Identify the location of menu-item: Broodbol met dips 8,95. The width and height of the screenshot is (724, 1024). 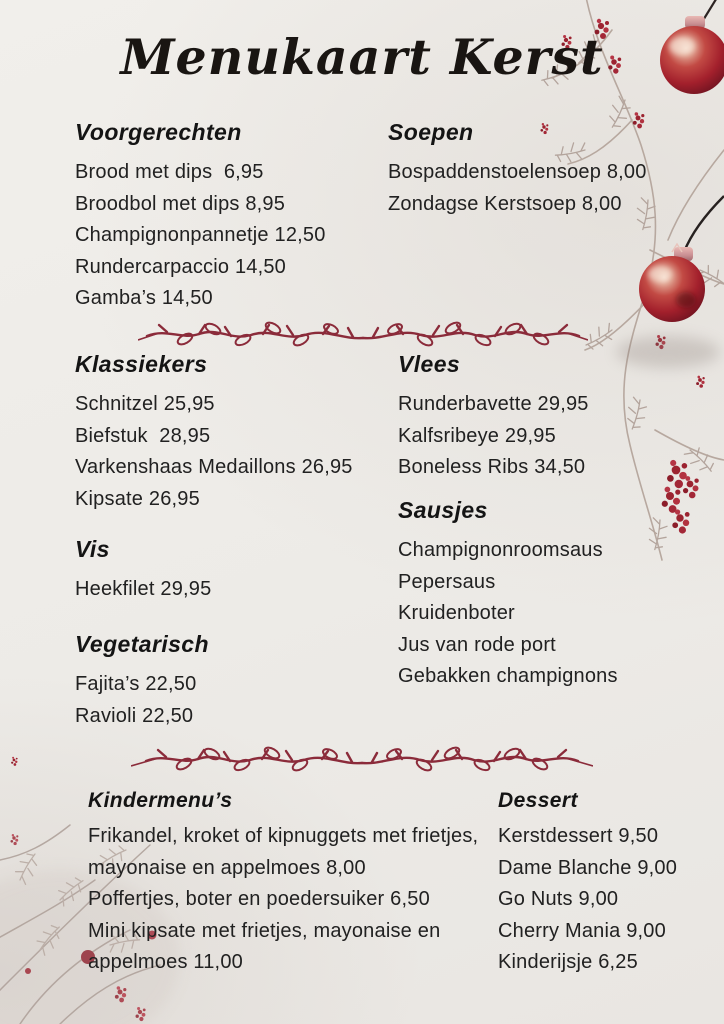
(180, 203).